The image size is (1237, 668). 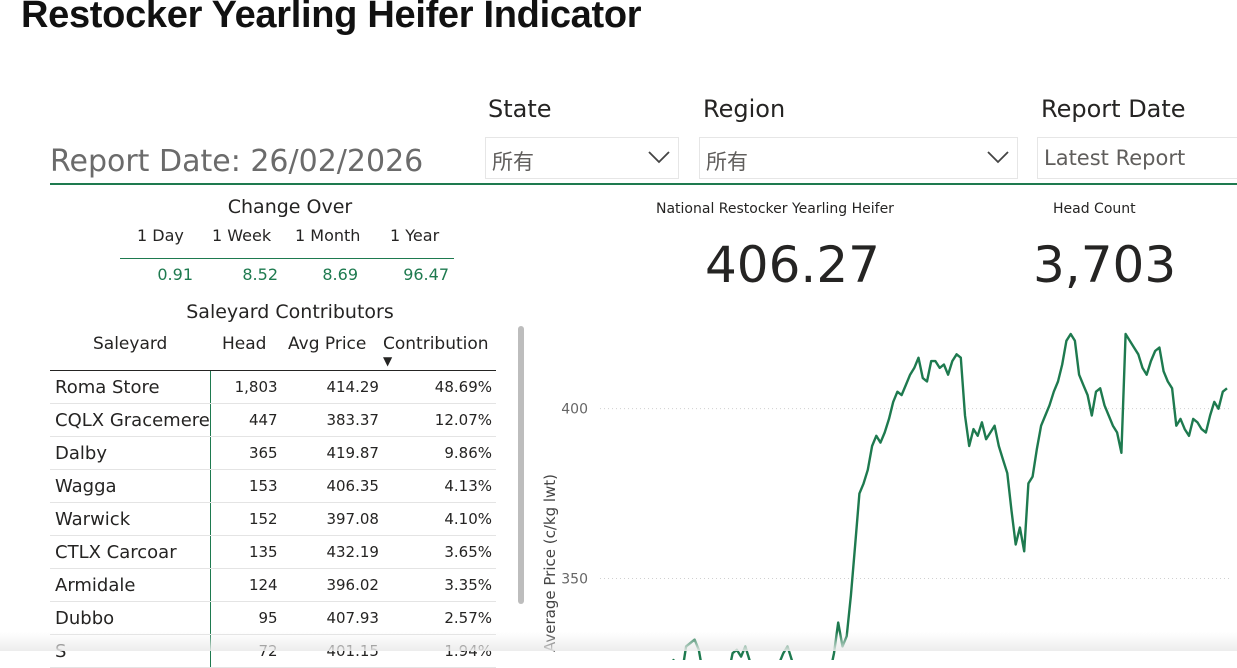 I want to click on change-col-1day: 1 Day, so click(x=160, y=235).